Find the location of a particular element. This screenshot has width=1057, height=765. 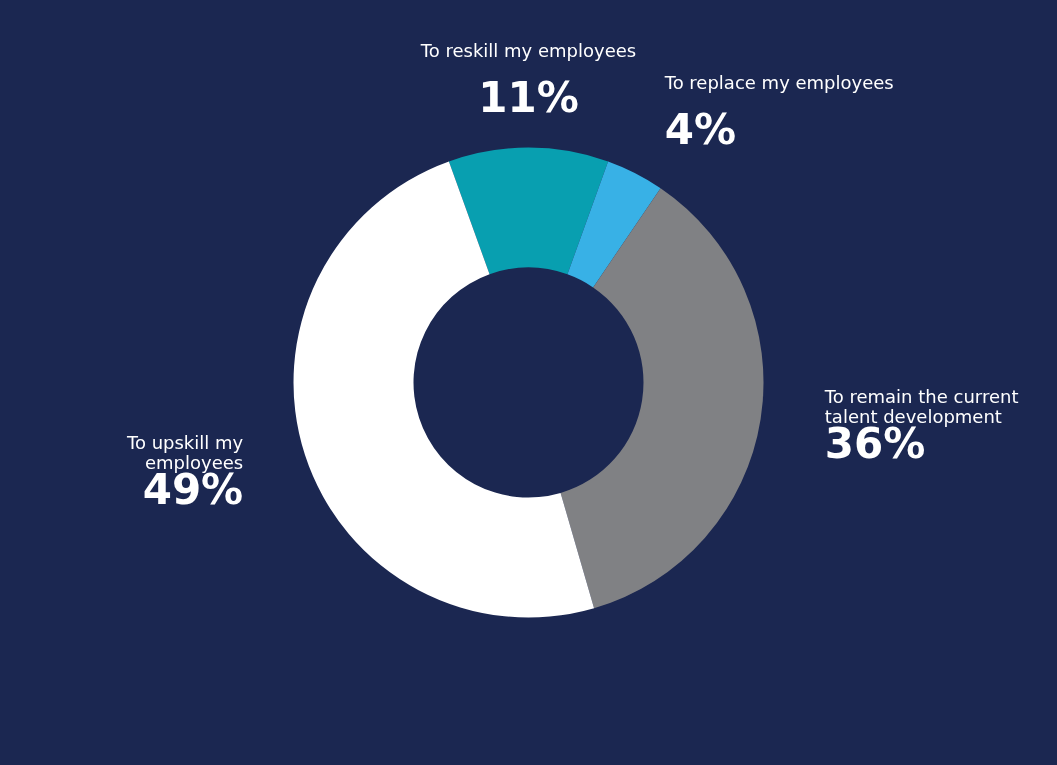

data-label: 11% is located at coordinates (528, 97).